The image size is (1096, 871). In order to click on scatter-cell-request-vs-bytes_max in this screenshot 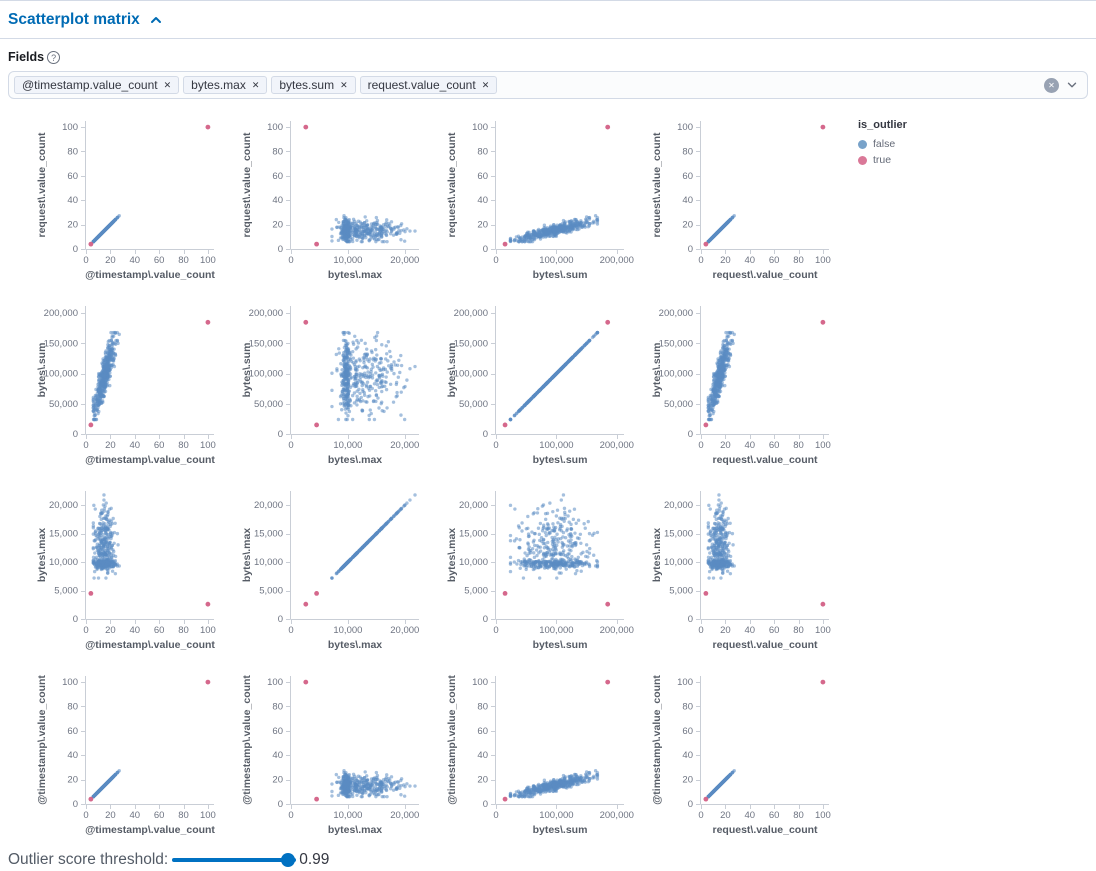, I will do `click(341, 200)`.